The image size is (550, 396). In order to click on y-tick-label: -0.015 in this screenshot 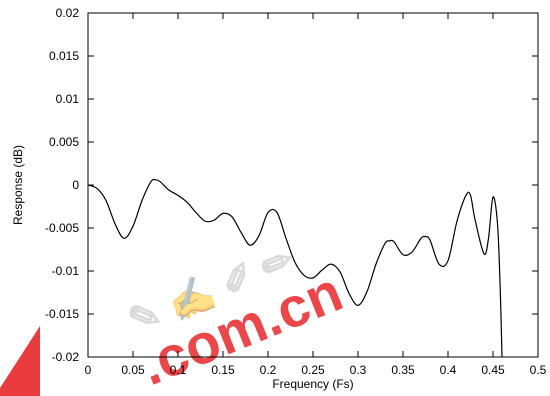, I will do `click(62, 314)`.